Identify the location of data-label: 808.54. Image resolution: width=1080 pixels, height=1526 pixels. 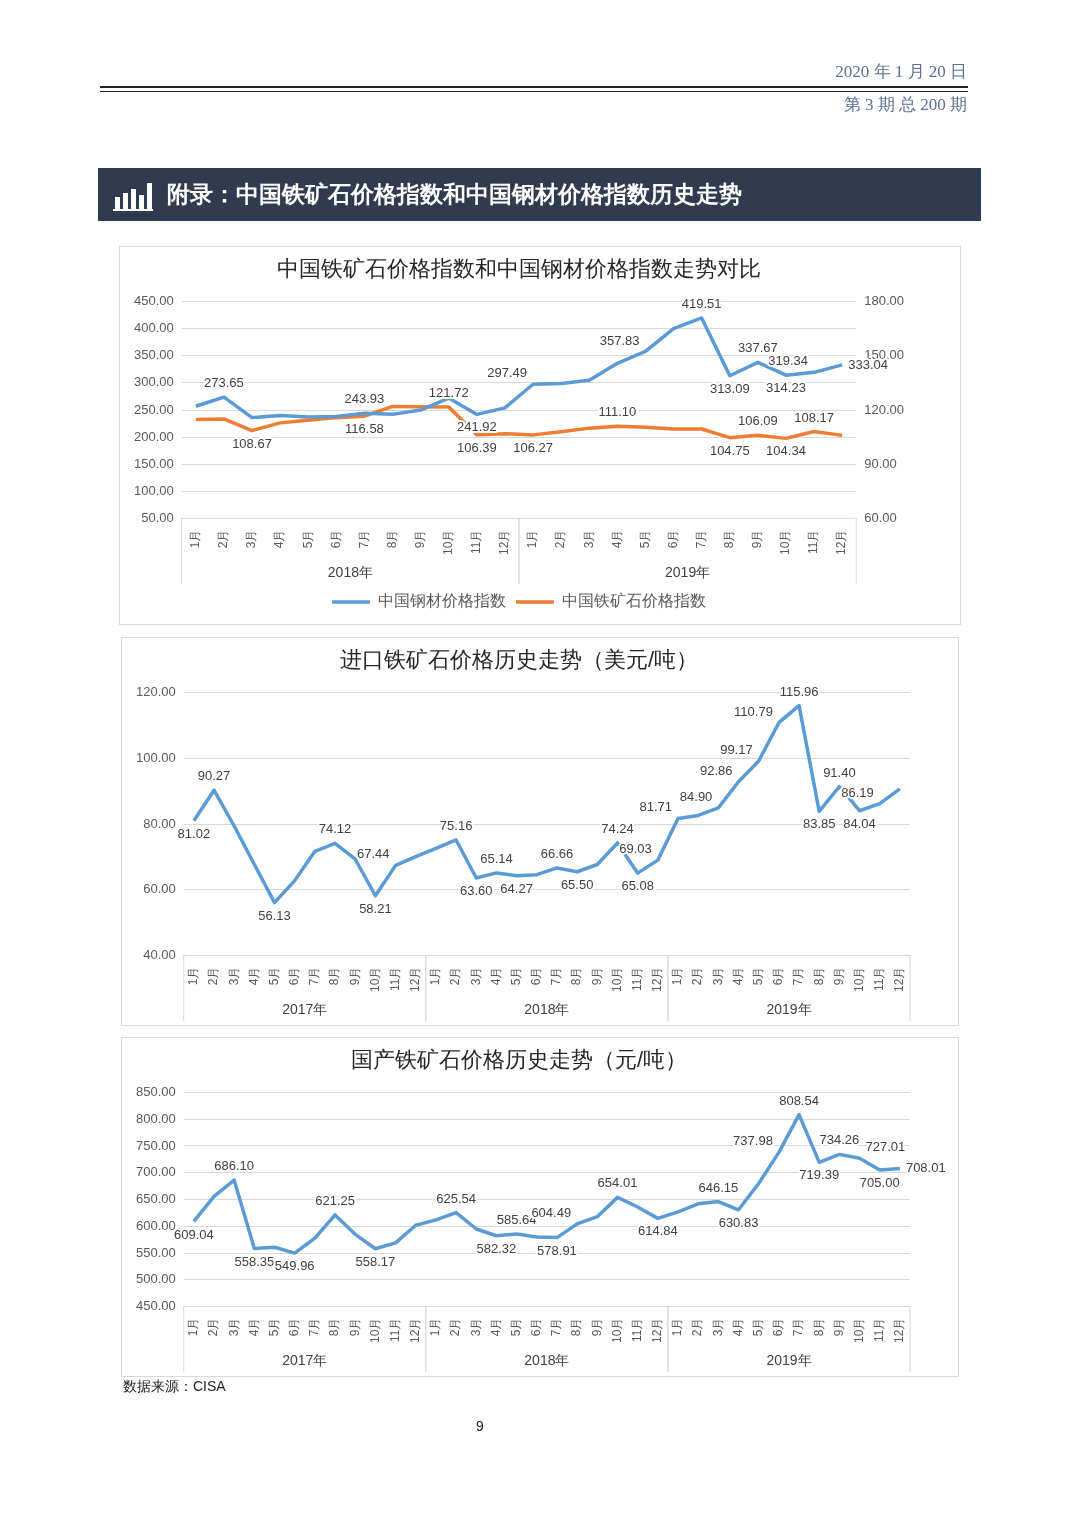
(799, 1100).